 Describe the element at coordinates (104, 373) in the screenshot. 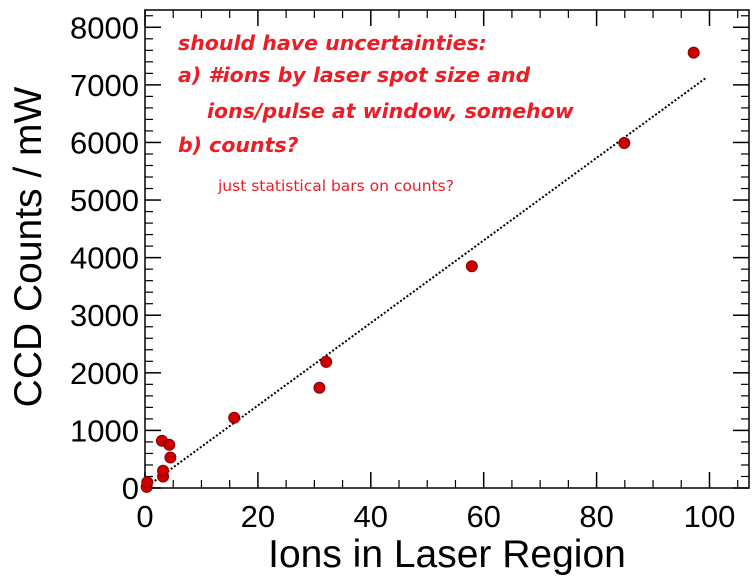

I see `y-tick-label: 2000` at that location.